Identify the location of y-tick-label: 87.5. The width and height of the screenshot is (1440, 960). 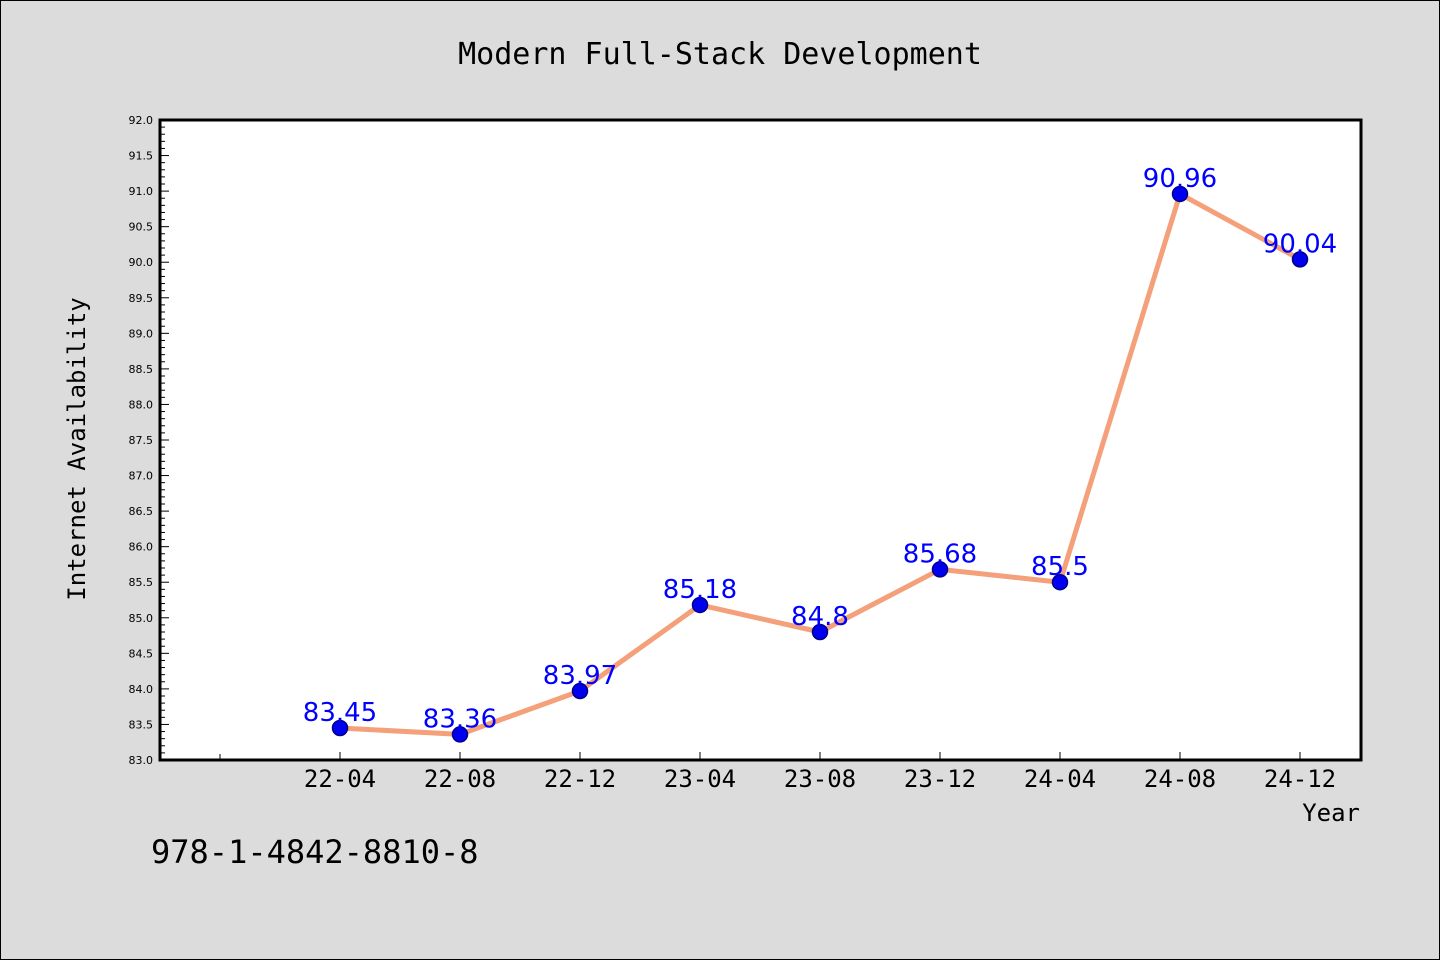
(141, 440).